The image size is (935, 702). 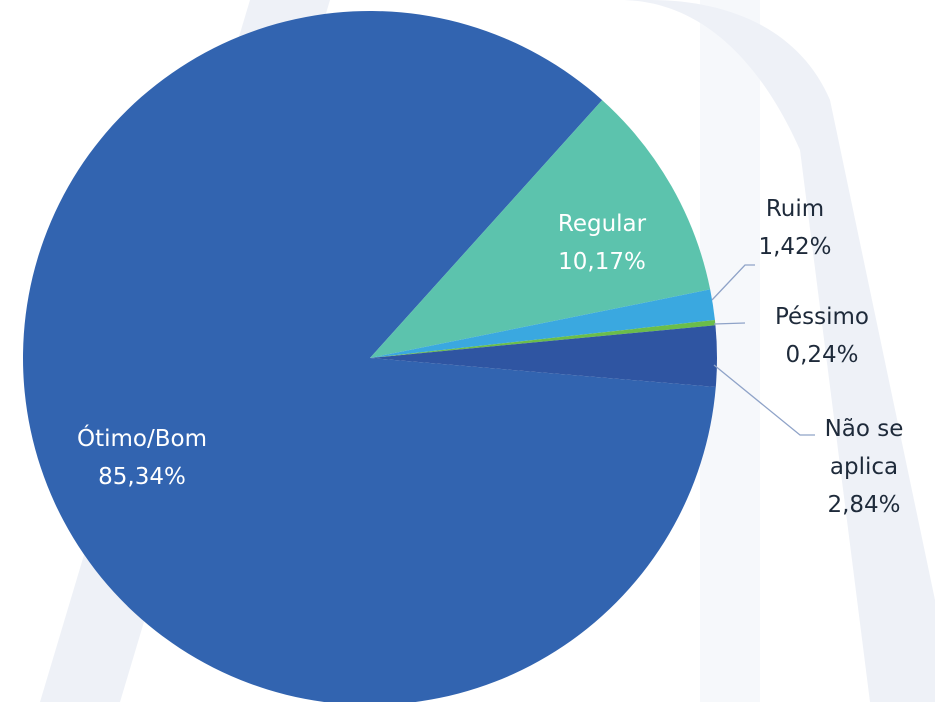 What do you see at coordinates (795, 228) in the screenshot?
I see `slice-label: Ruim 1,42%` at bounding box center [795, 228].